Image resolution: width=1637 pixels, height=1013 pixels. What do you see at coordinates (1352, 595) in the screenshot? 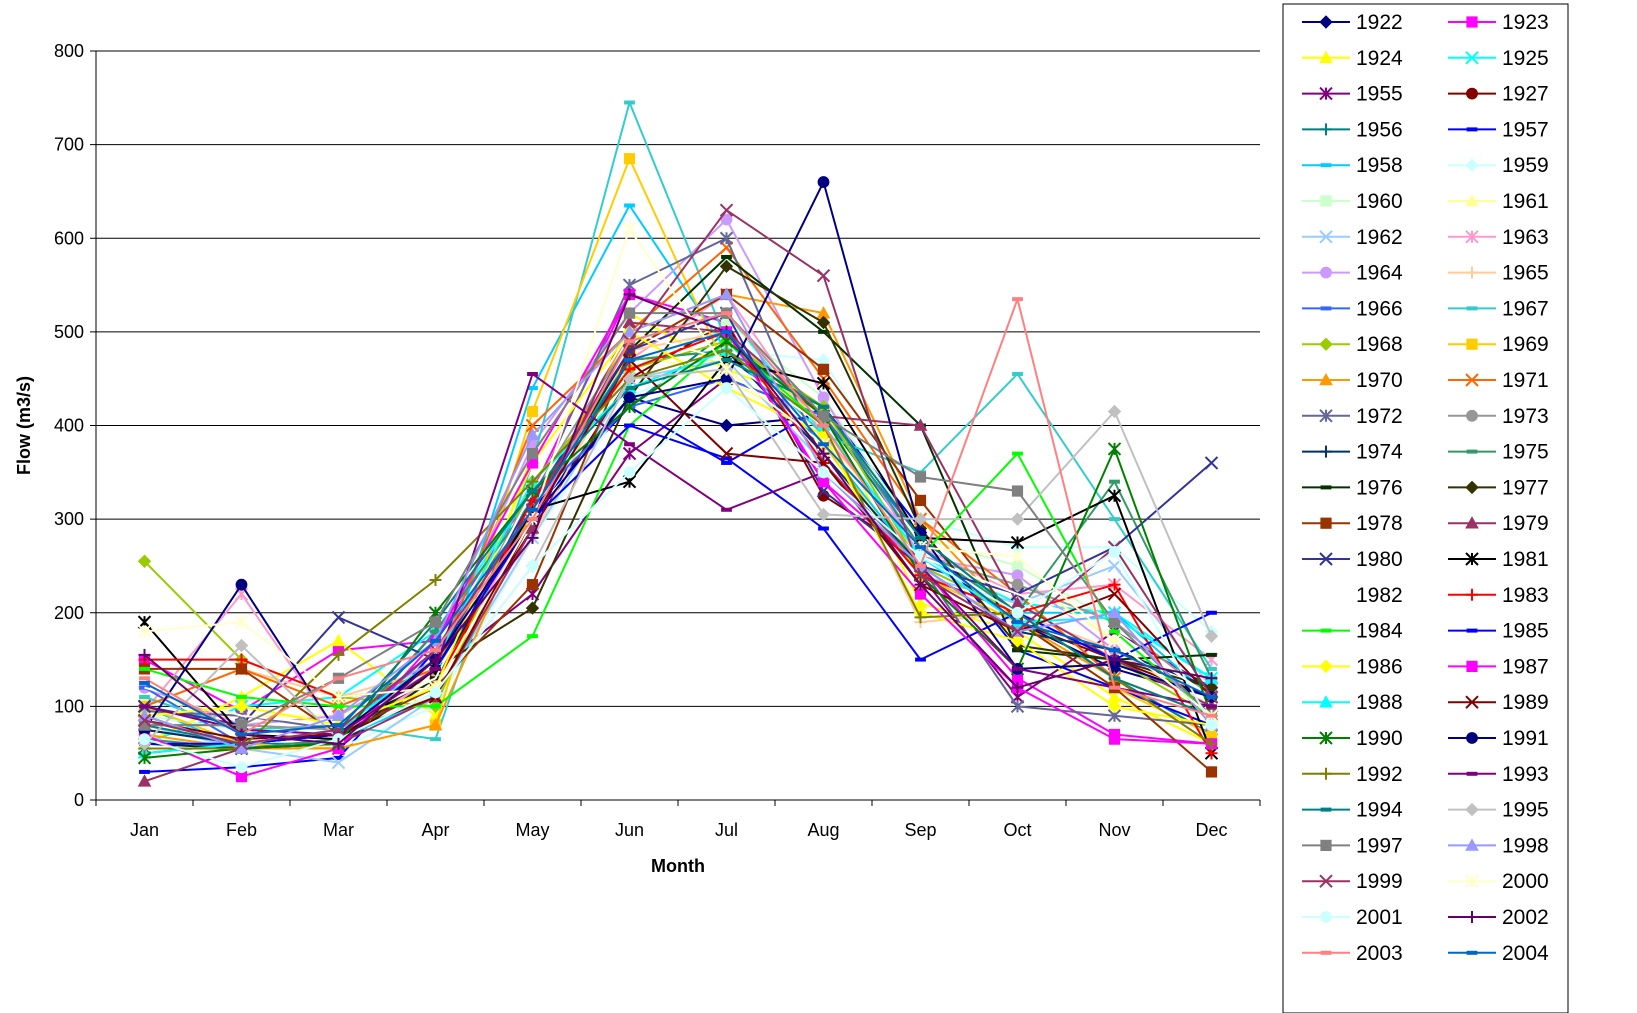
I see `legend-entry-1982: 1982` at bounding box center [1352, 595].